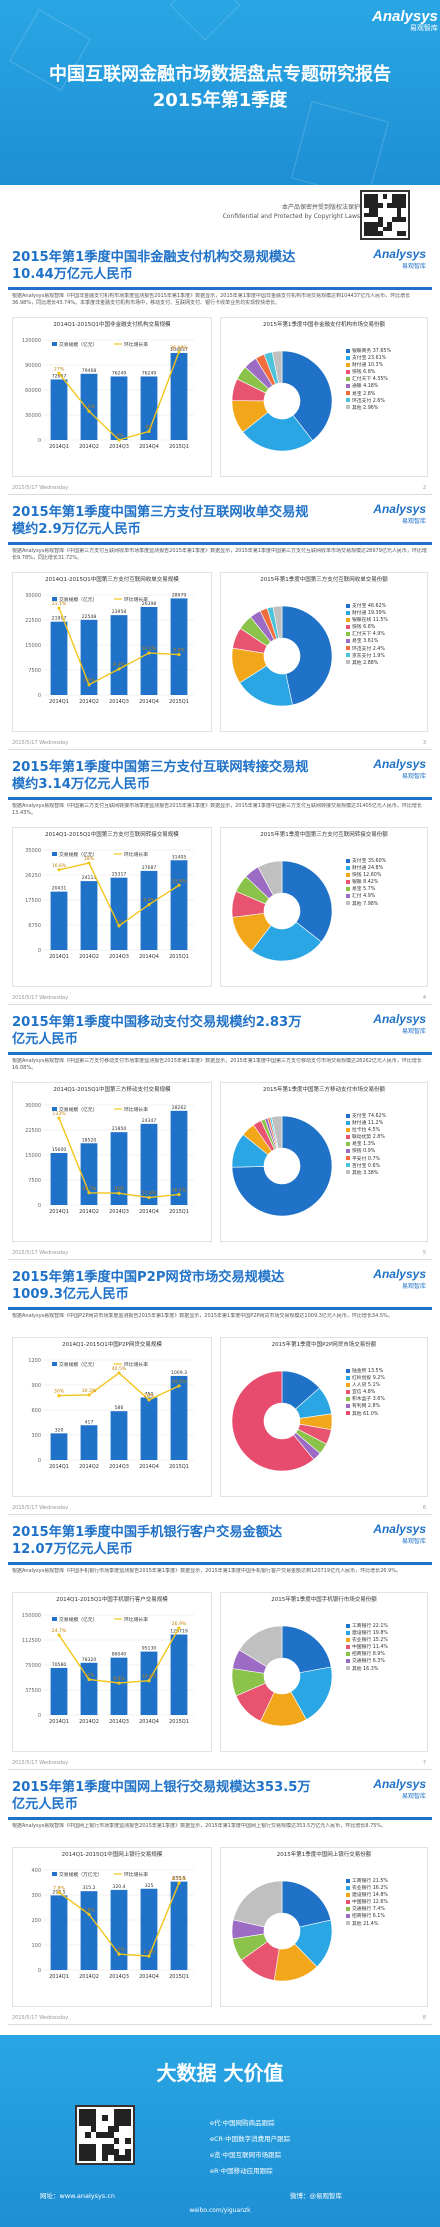 The width and height of the screenshot is (440, 2227). I want to click on footer-link: eR·中国移动应用跟踪, so click(241, 2171).